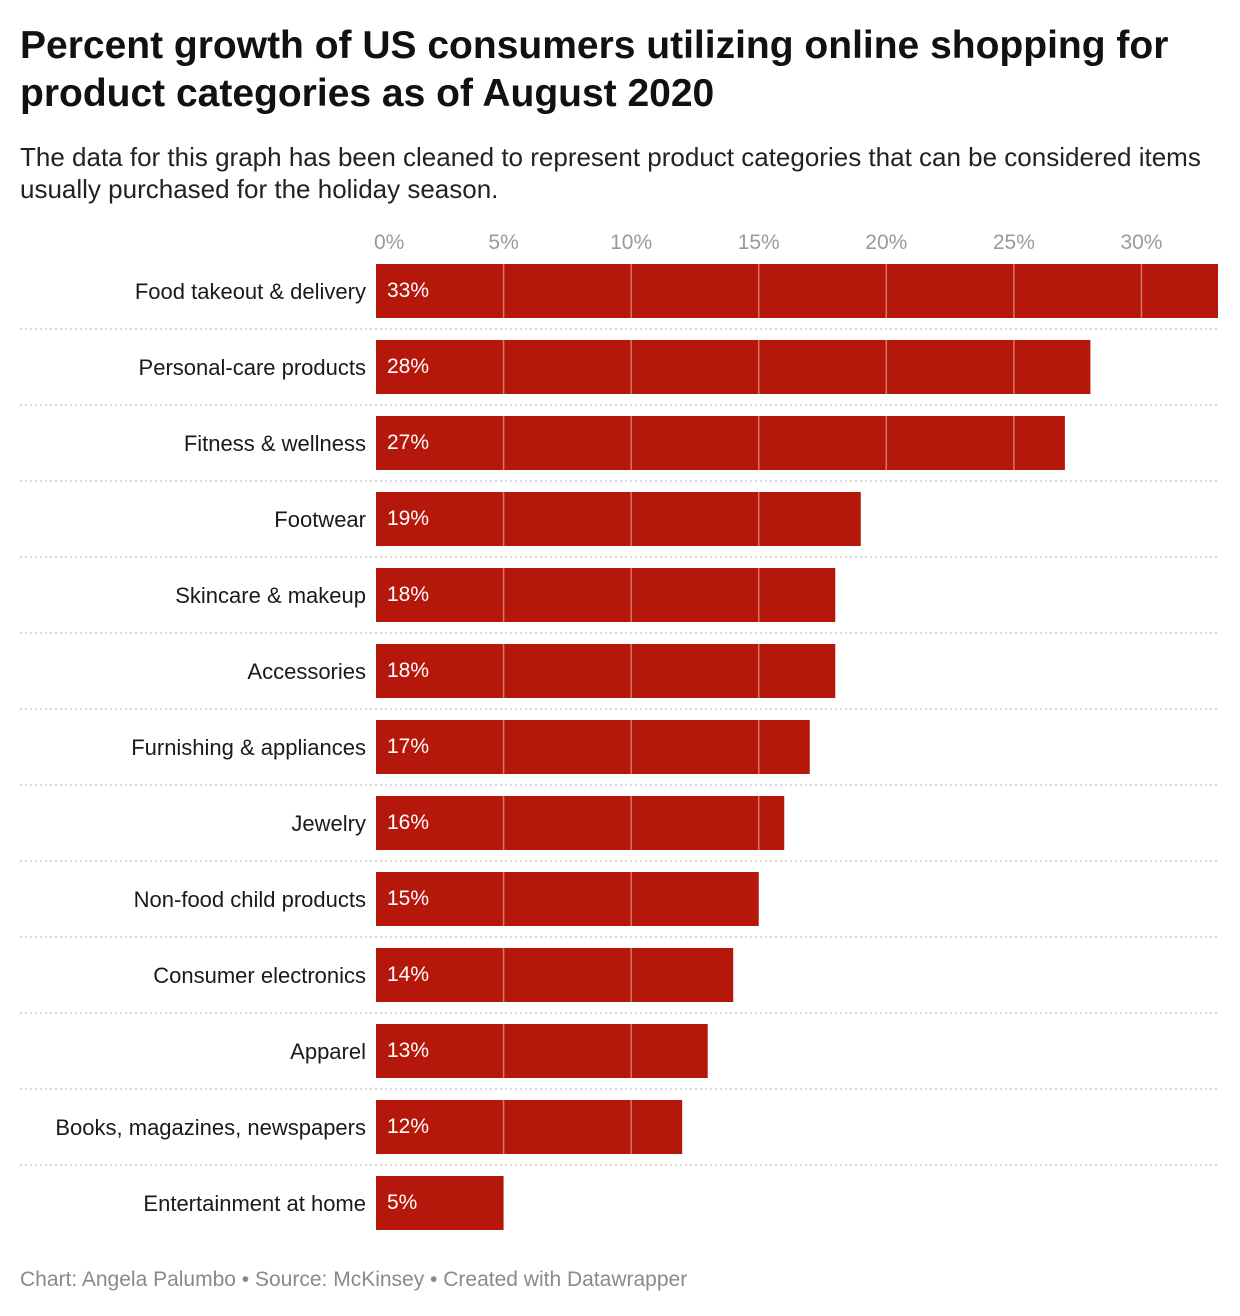  Describe the element at coordinates (408, 442) in the screenshot. I see `value-label: 27%` at that location.